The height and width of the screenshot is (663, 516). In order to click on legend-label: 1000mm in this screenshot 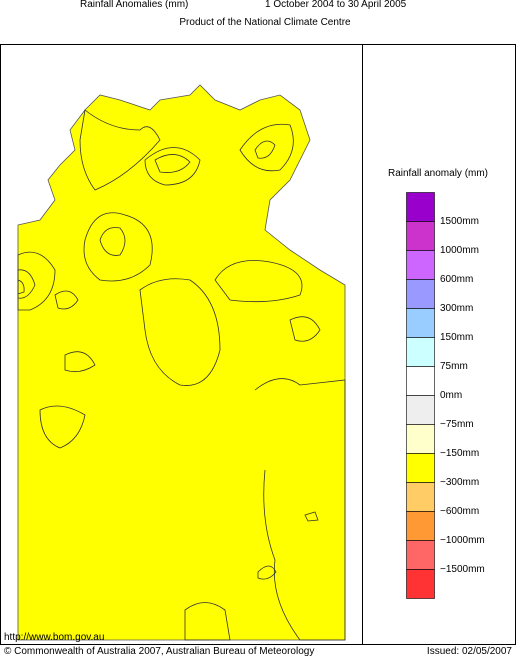, I will do `click(459, 250)`.